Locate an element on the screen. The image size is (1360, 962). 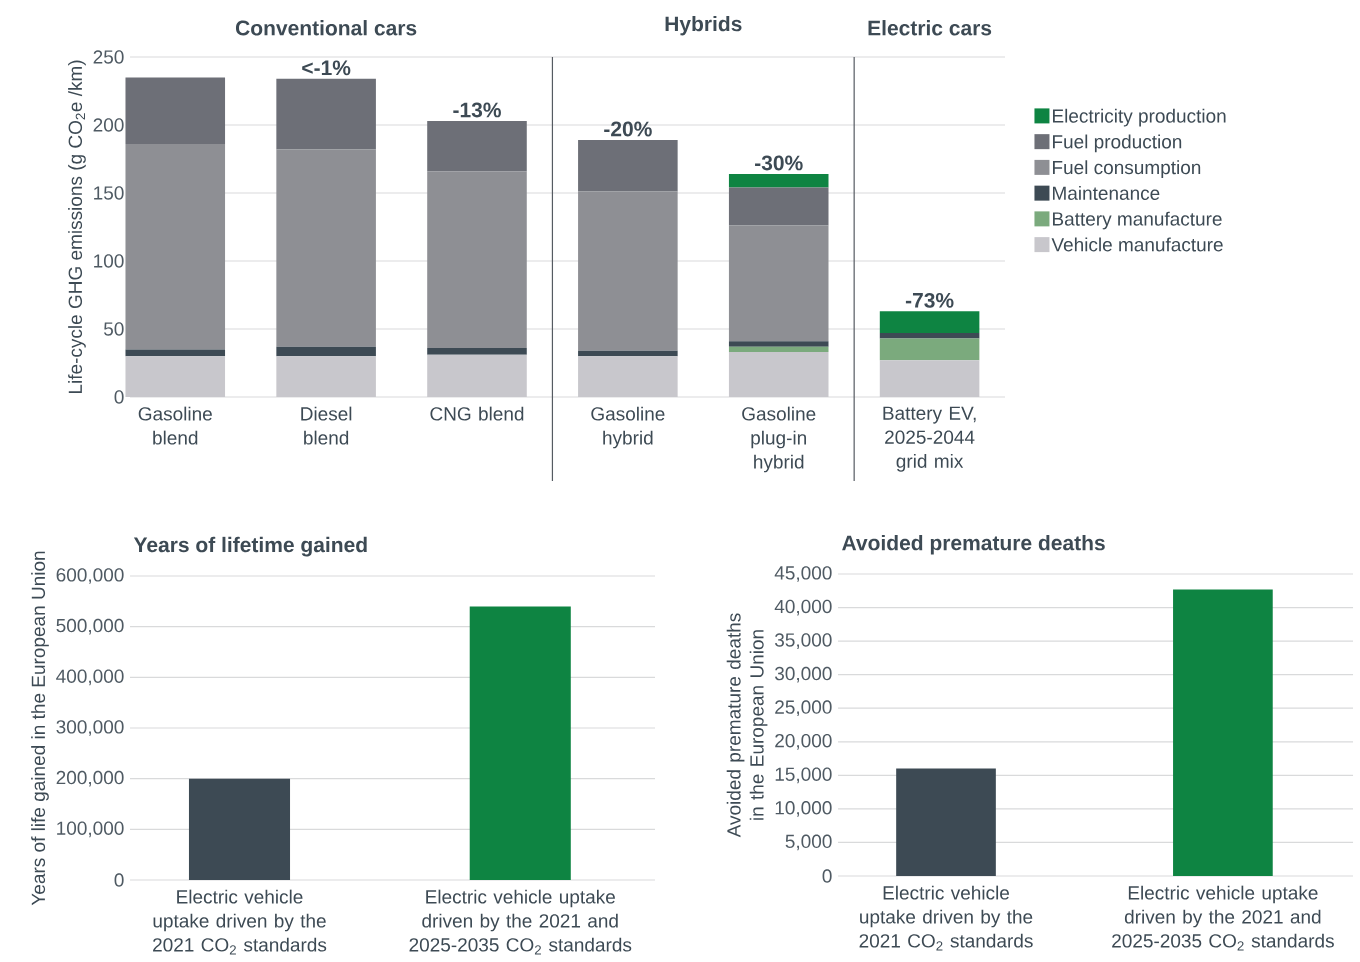
y-tick-label: 400,000 is located at coordinates (90, 677).